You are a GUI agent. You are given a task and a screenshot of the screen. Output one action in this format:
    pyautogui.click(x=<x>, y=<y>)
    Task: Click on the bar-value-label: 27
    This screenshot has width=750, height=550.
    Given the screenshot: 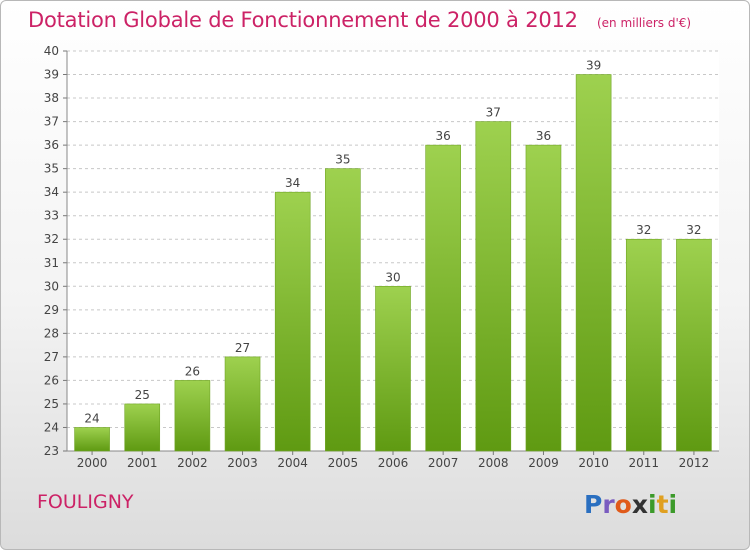 What is the action you would take?
    pyautogui.click(x=242, y=348)
    